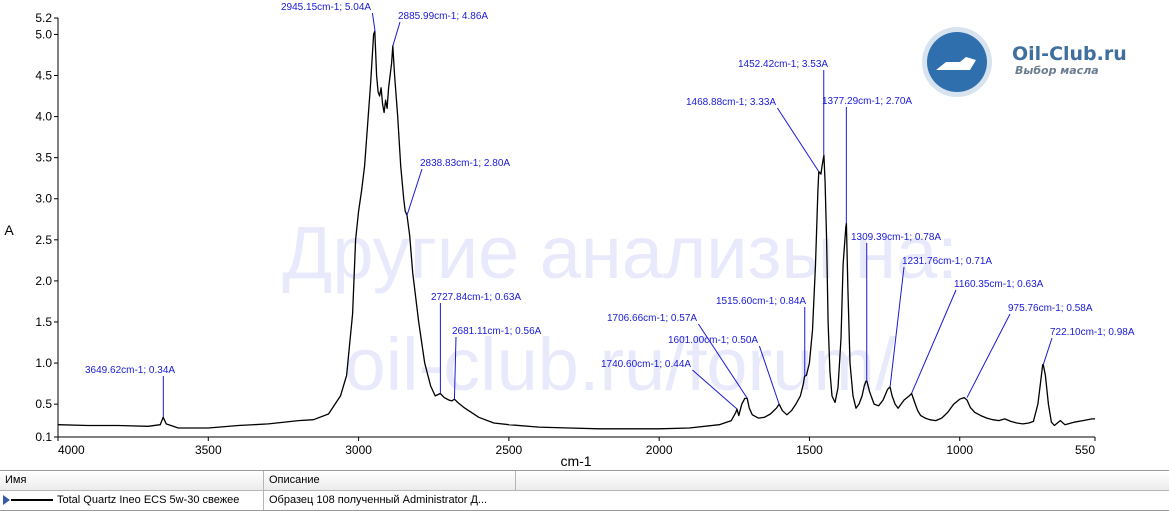  What do you see at coordinates (959, 450) in the screenshot?
I see `x-tick-label: 1000` at bounding box center [959, 450].